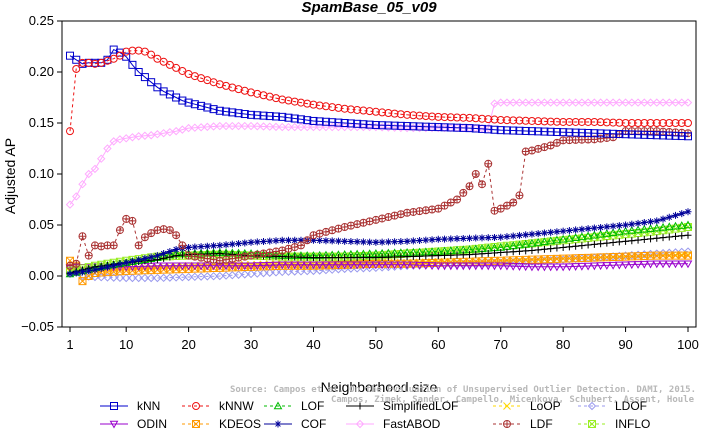 This screenshot has width=702, height=434. Describe the element at coordinates (632, 424) in the screenshot. I see `legend-label: INFLO` at that location.